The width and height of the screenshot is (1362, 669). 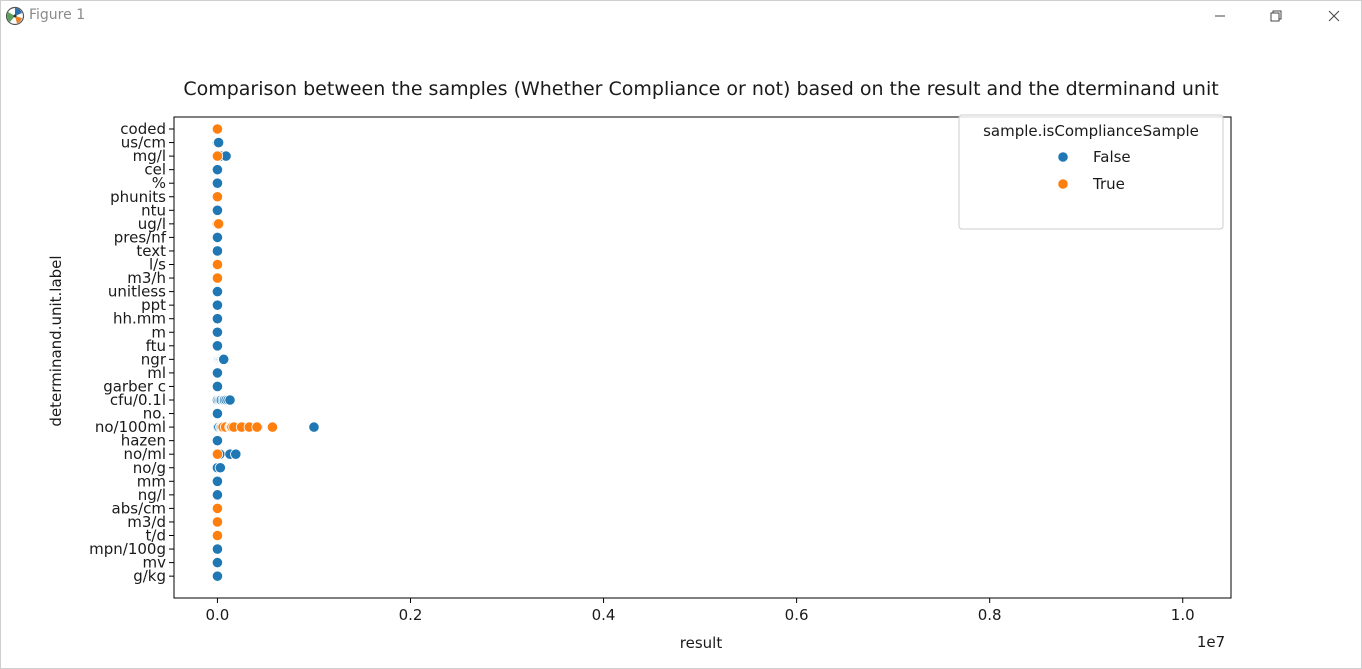 What do you see at coordinates (130, 427) in the screenshot?
I see `y-tick-label: no/100ml` at bounding box center [130, 427].